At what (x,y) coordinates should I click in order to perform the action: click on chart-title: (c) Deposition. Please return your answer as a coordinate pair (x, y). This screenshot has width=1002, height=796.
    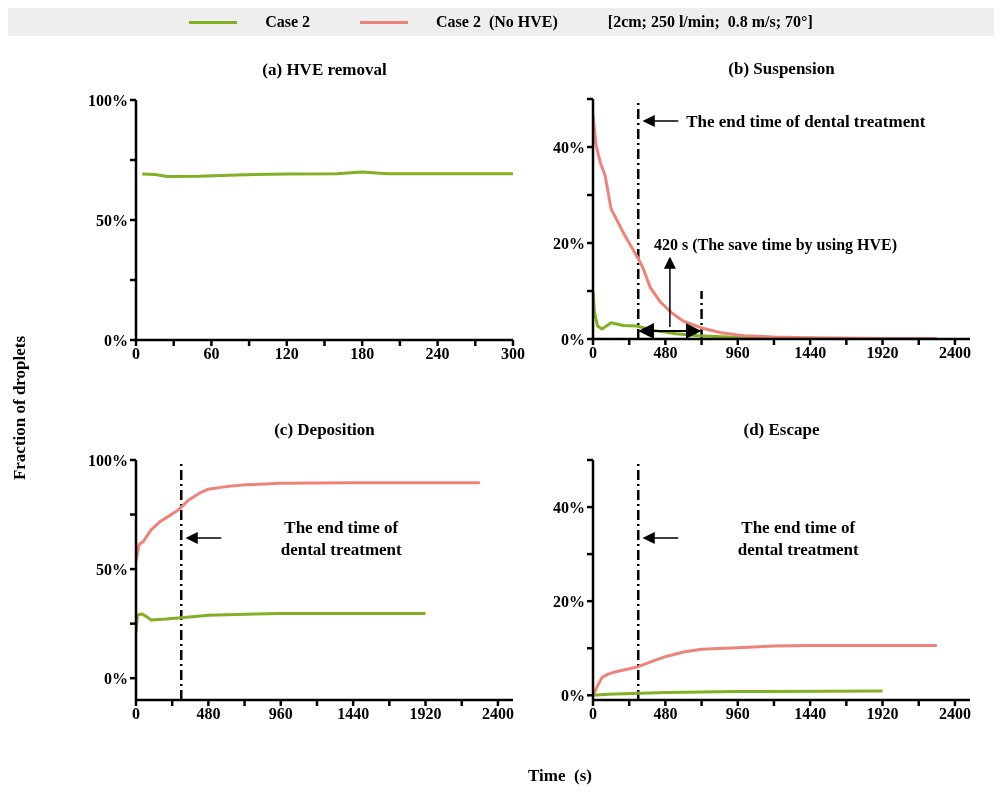
    Looking at the image, I should click on (324, 430).